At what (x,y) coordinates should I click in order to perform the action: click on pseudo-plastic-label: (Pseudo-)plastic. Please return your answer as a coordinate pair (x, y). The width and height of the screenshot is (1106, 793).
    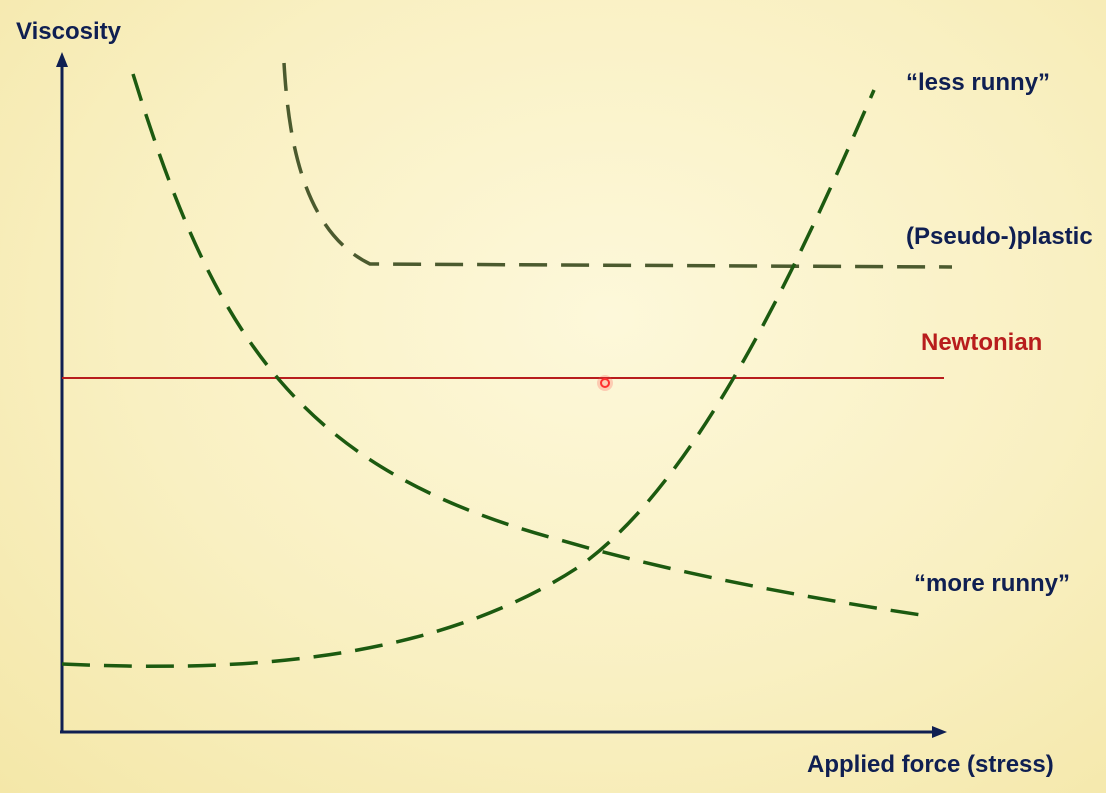
    Looking at the image, I should click on (999, 236).